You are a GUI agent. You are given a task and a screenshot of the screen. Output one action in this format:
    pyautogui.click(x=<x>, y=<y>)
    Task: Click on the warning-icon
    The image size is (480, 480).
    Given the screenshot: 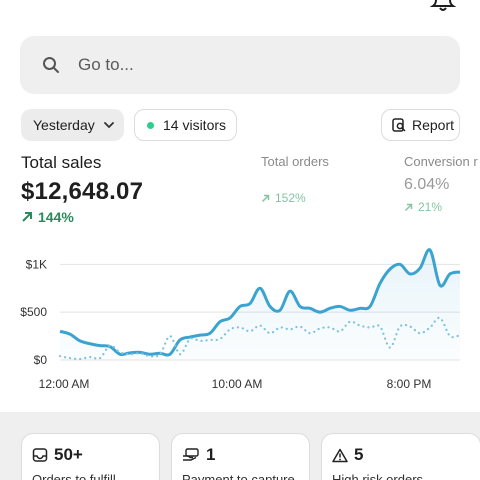 What is the action you would take?
    pyautogui.click(x=340, y=455)
    